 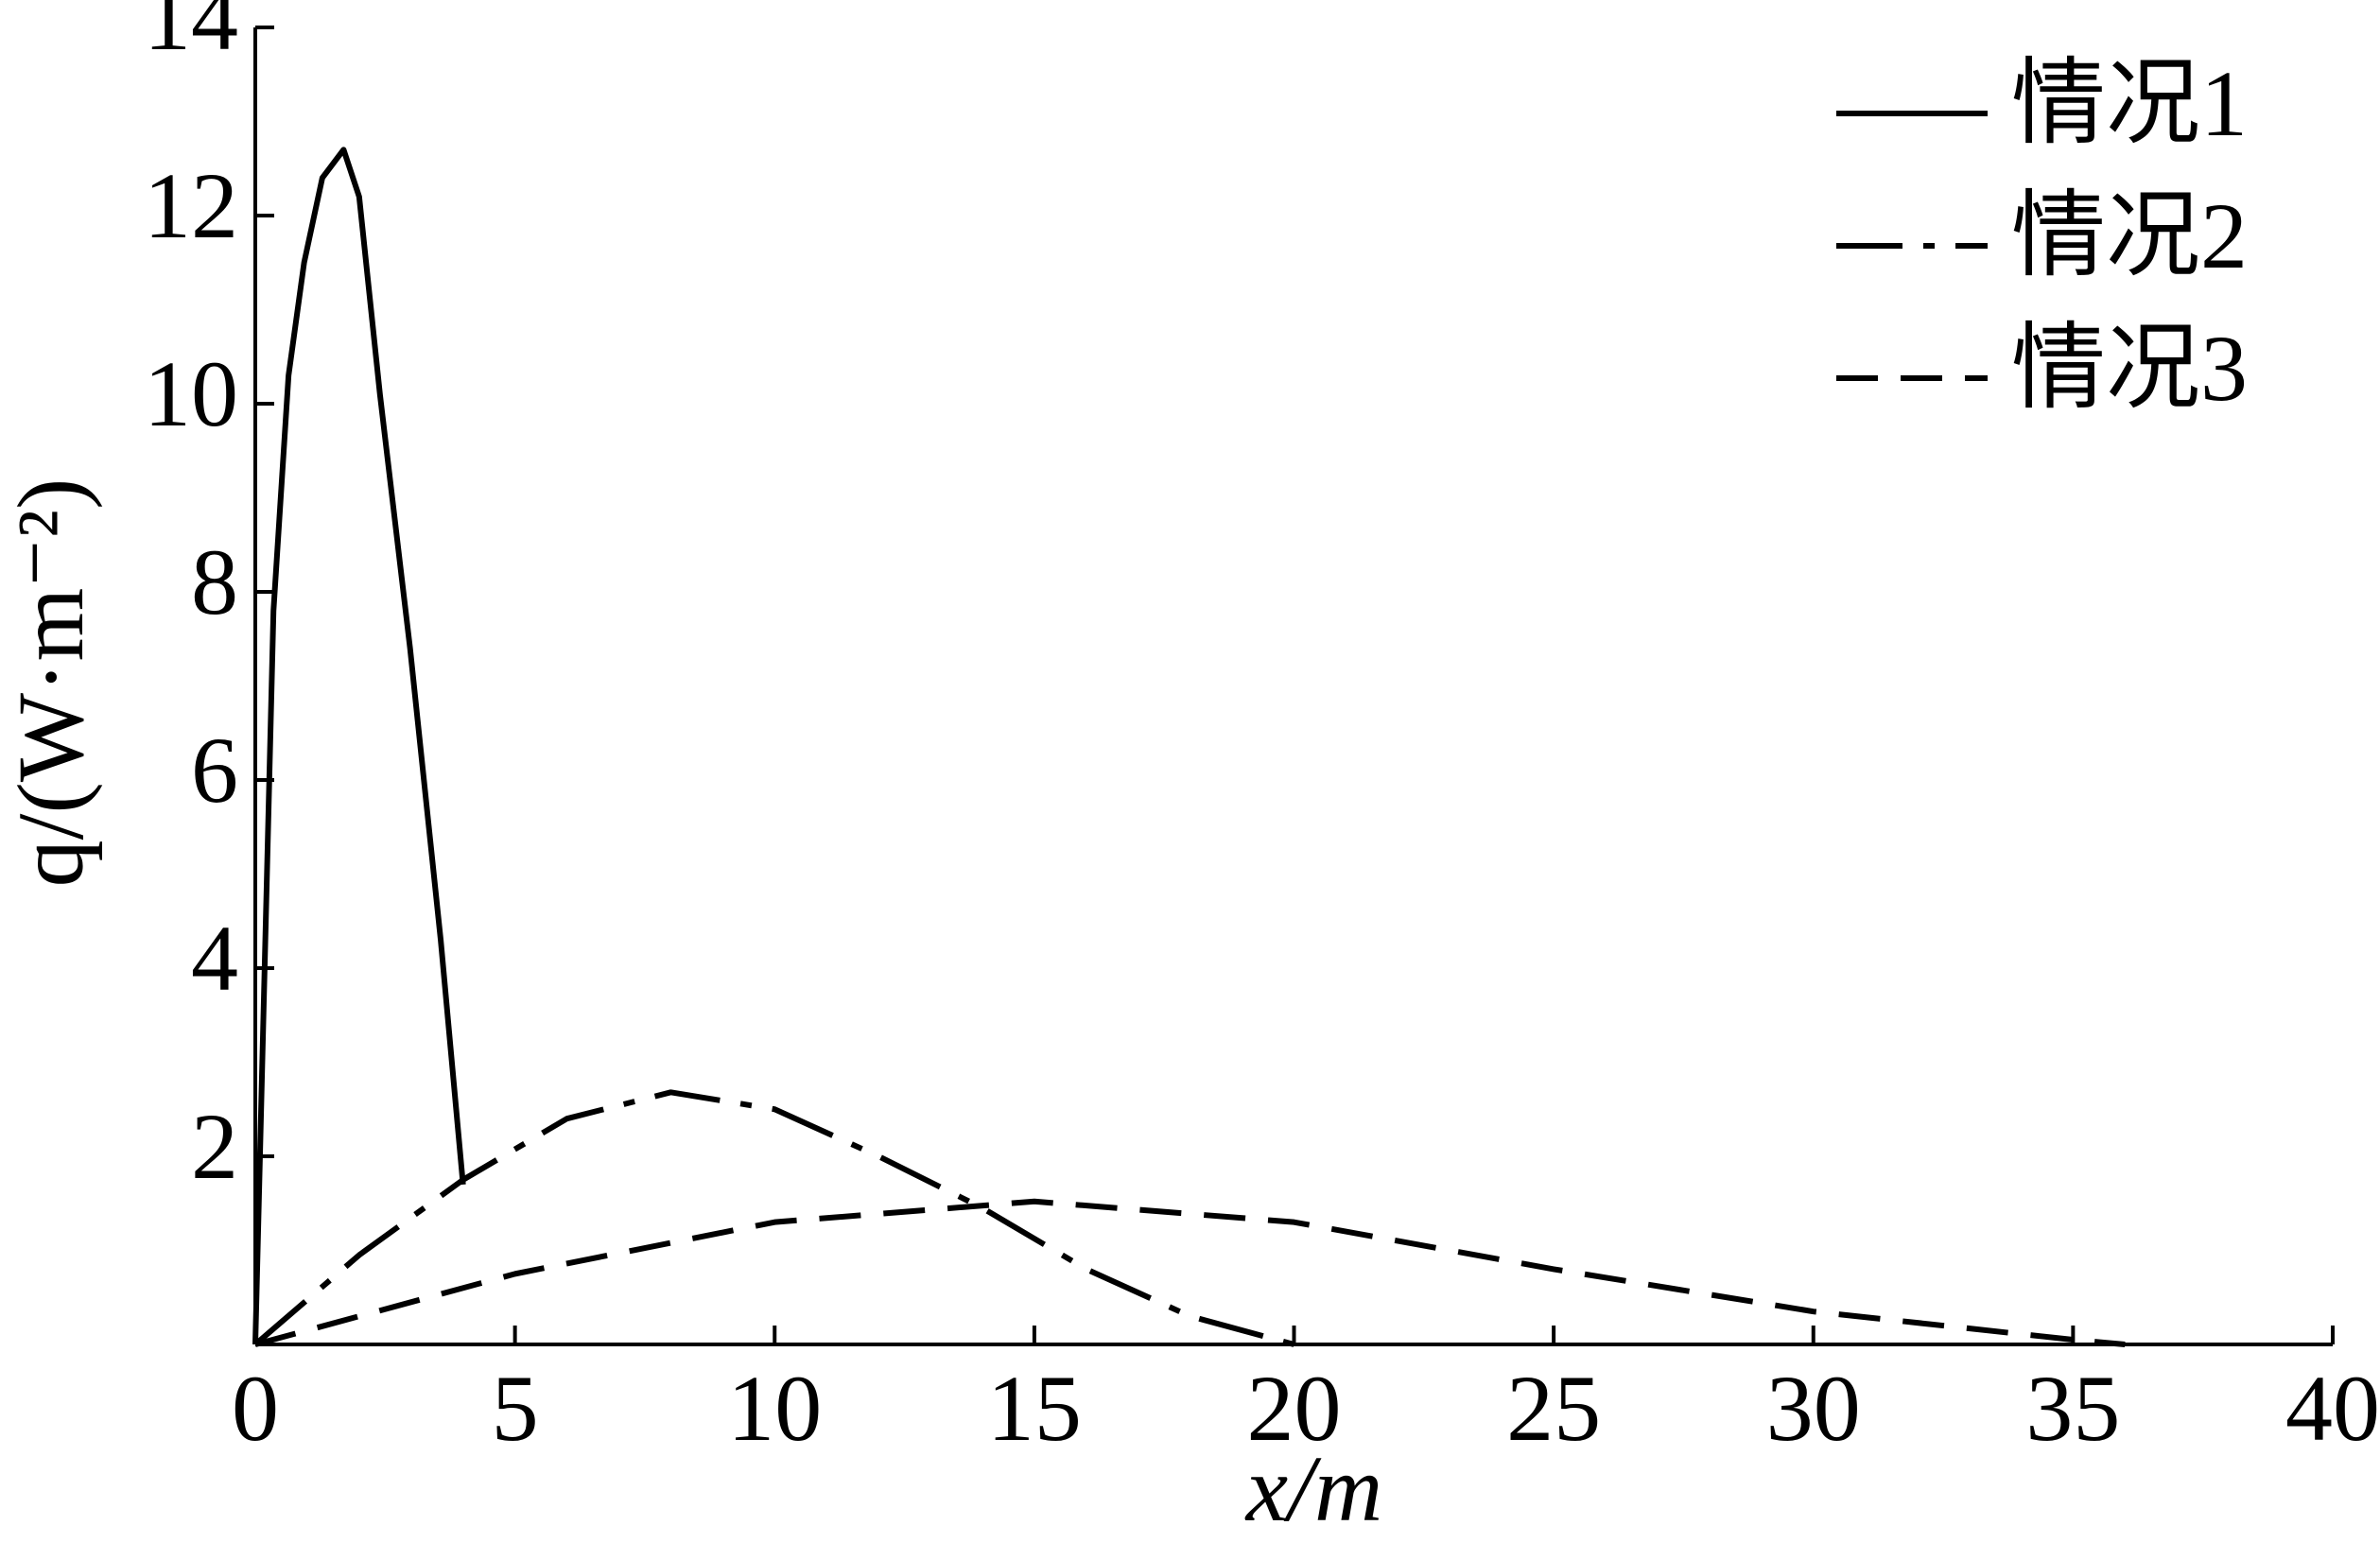 What do you see at coordinates (214, 770) in the screenshot?
I see `y-tick-label: 6` at bounding box center [214, 770].